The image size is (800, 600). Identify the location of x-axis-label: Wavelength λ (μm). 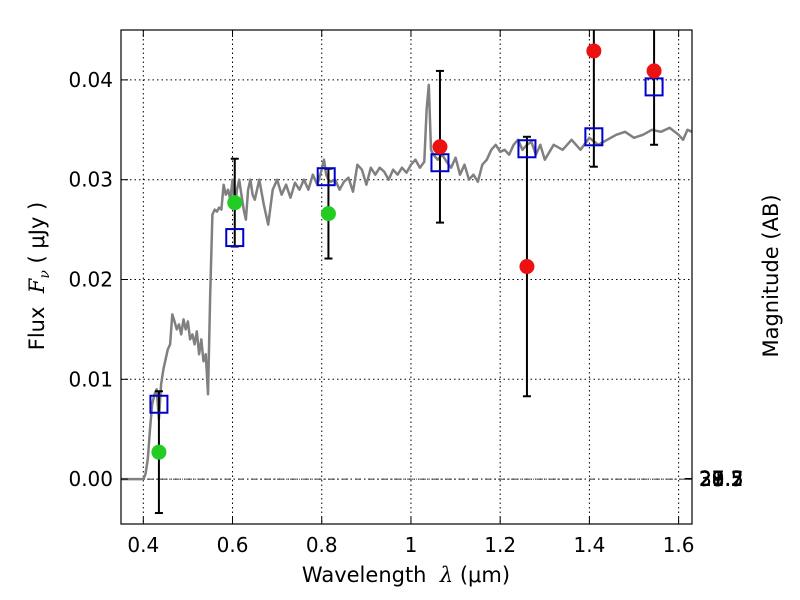
(406, 575).